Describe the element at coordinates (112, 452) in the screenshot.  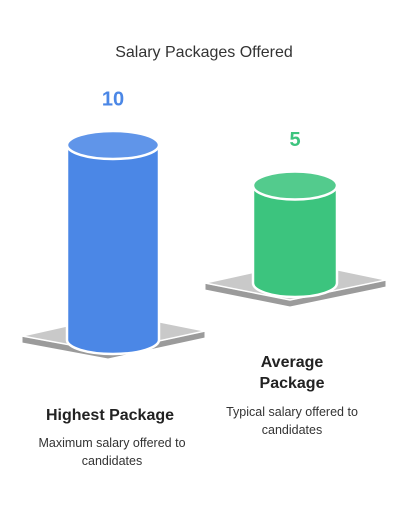
I see `category-description: Maximum salary offered to candidates` at that location.